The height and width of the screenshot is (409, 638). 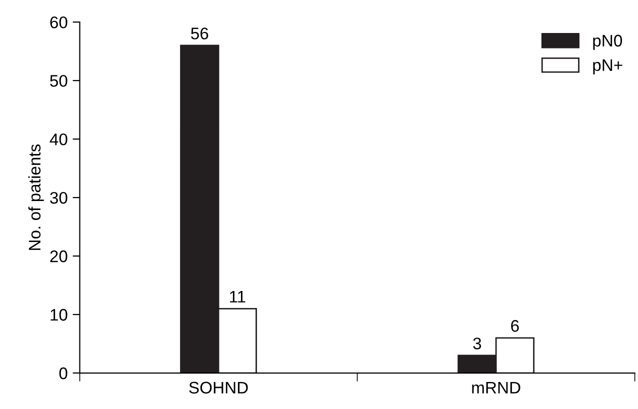 What do you see at coordinates (59, 80) in the screenshot?
I see `y-tick-label: 50` at bounding box center [59, 80].